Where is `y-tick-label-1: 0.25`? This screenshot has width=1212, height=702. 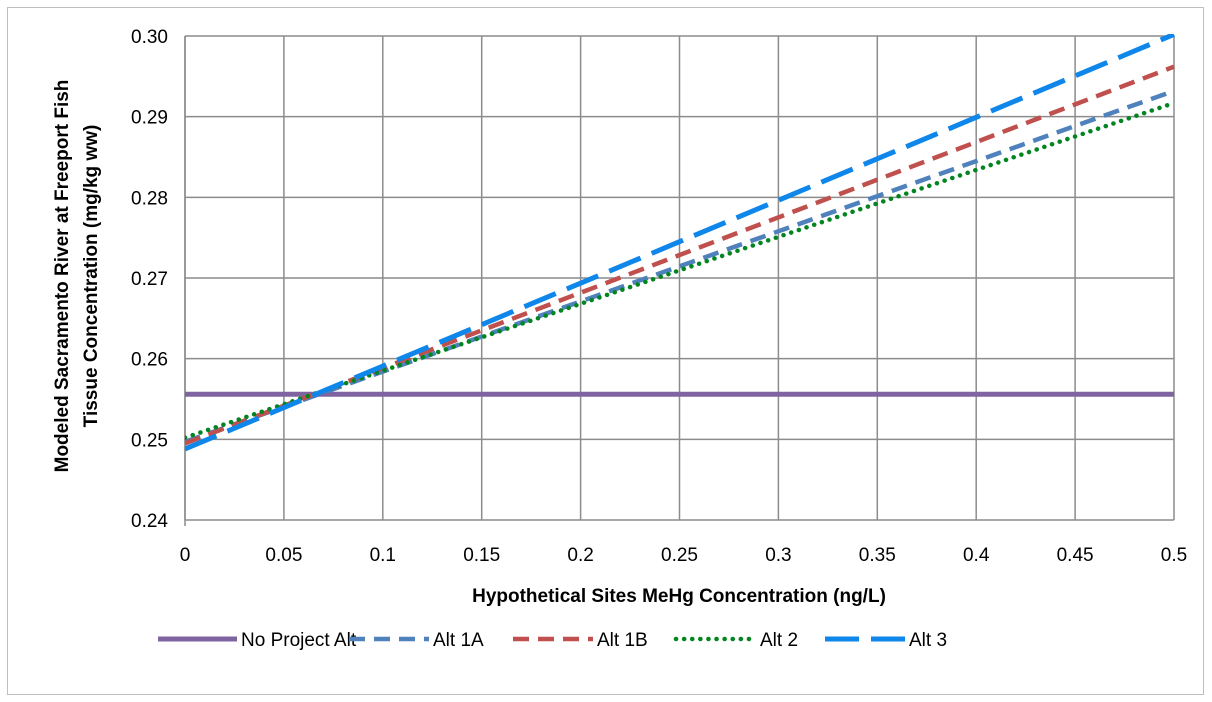 y-tick-label-1: 0.25 is located at coordinates (149, 440).